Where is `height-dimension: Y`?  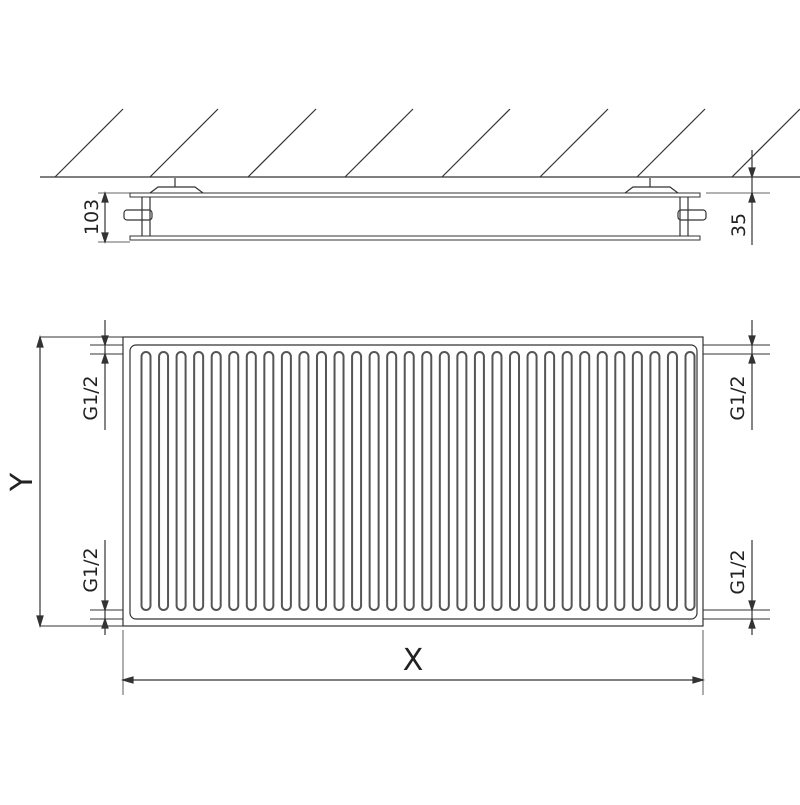 height-dimension: Y is located at coordinates (24, 481).